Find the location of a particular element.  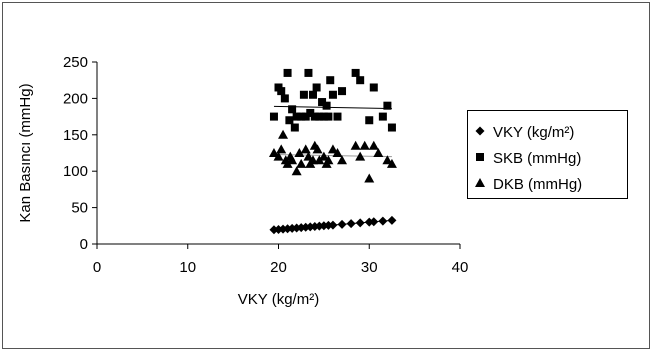

y-tick-label: 200 is located at coordinates (75, 98).